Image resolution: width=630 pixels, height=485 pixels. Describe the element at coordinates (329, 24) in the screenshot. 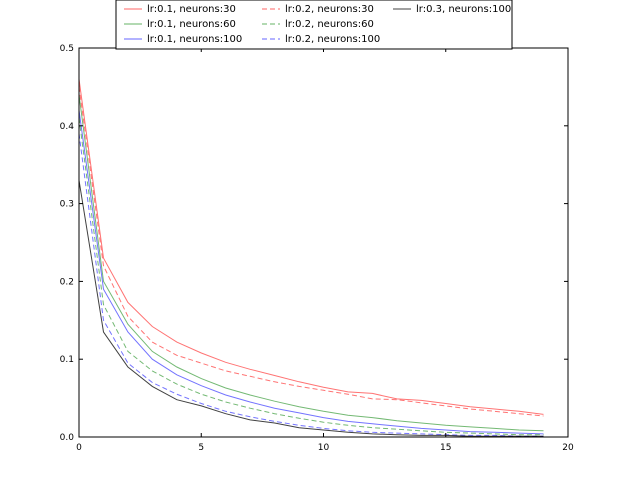

I see `legend-label: lr:0.2, neurons:60` at that location.